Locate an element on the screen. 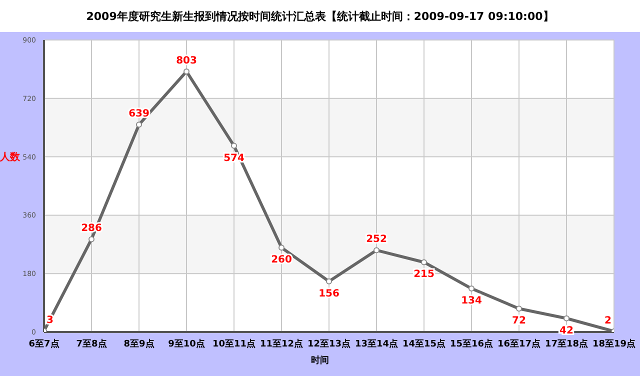  x-tick-label: 8至9点 is located at coordinates (139, 344).